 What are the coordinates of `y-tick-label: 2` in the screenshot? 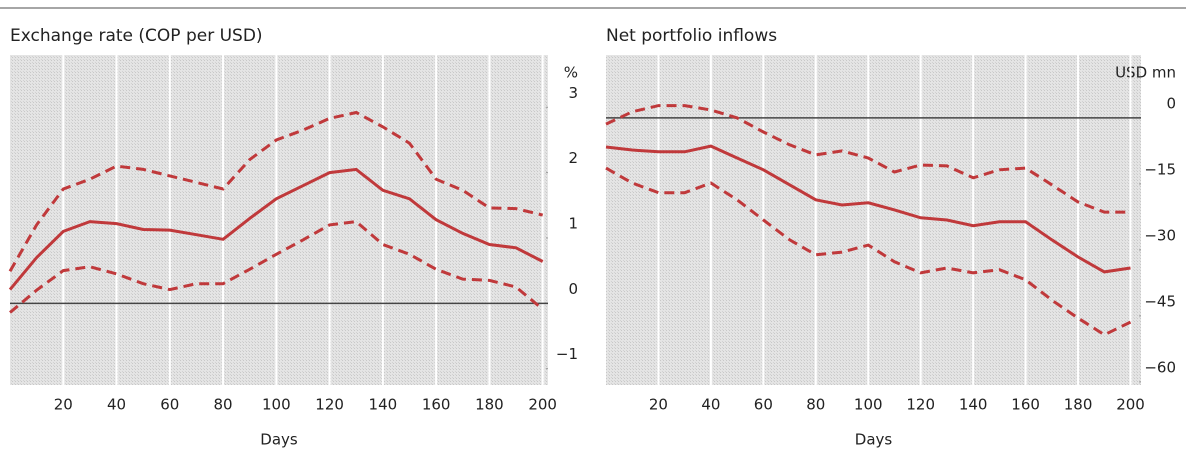 It's located at (573, 158).